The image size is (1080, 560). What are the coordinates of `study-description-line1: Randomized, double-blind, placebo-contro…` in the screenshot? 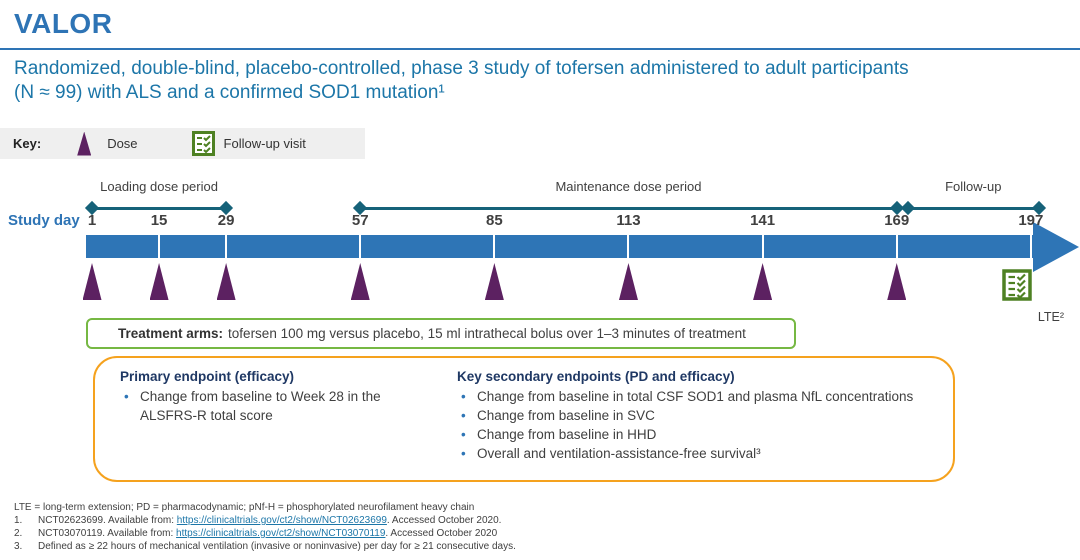 It's located at (461, 68).